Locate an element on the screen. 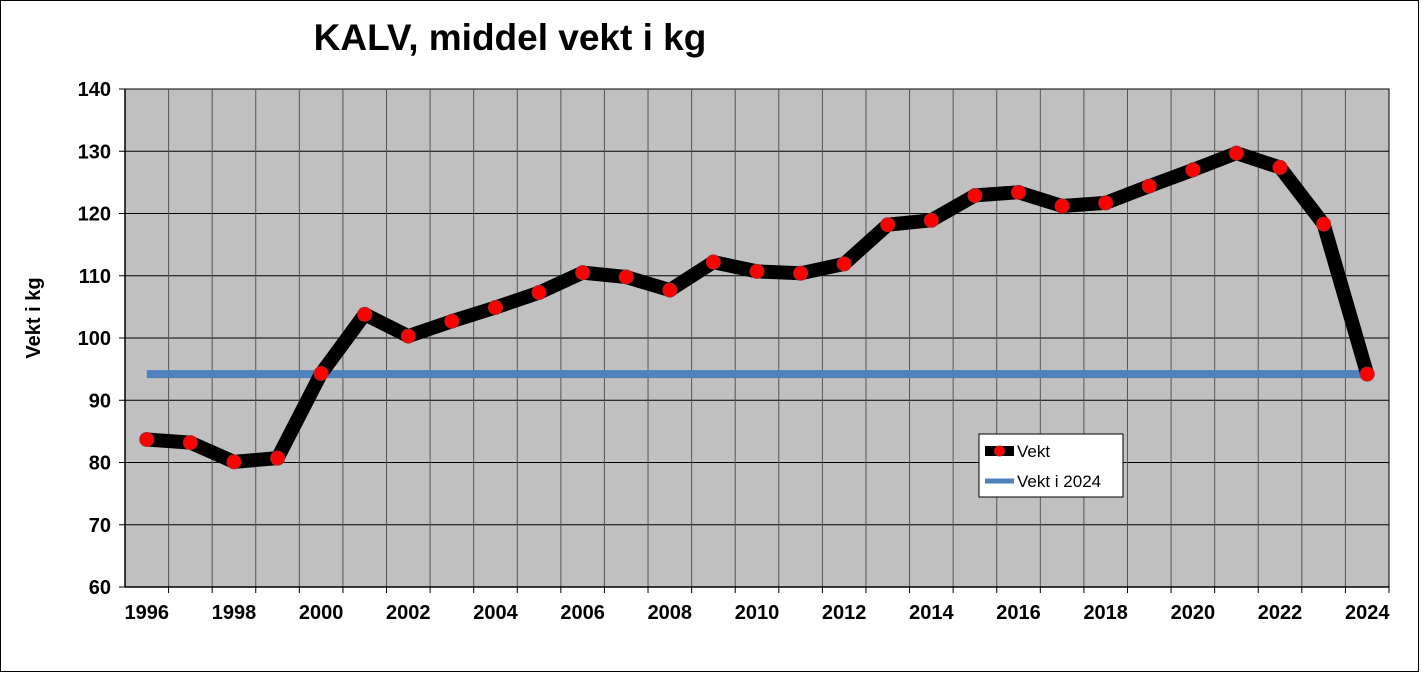 Image resolution: width=1421 pixels, height=674 pixels. y-tick-label: 90 is located at coordinates (100, 401).